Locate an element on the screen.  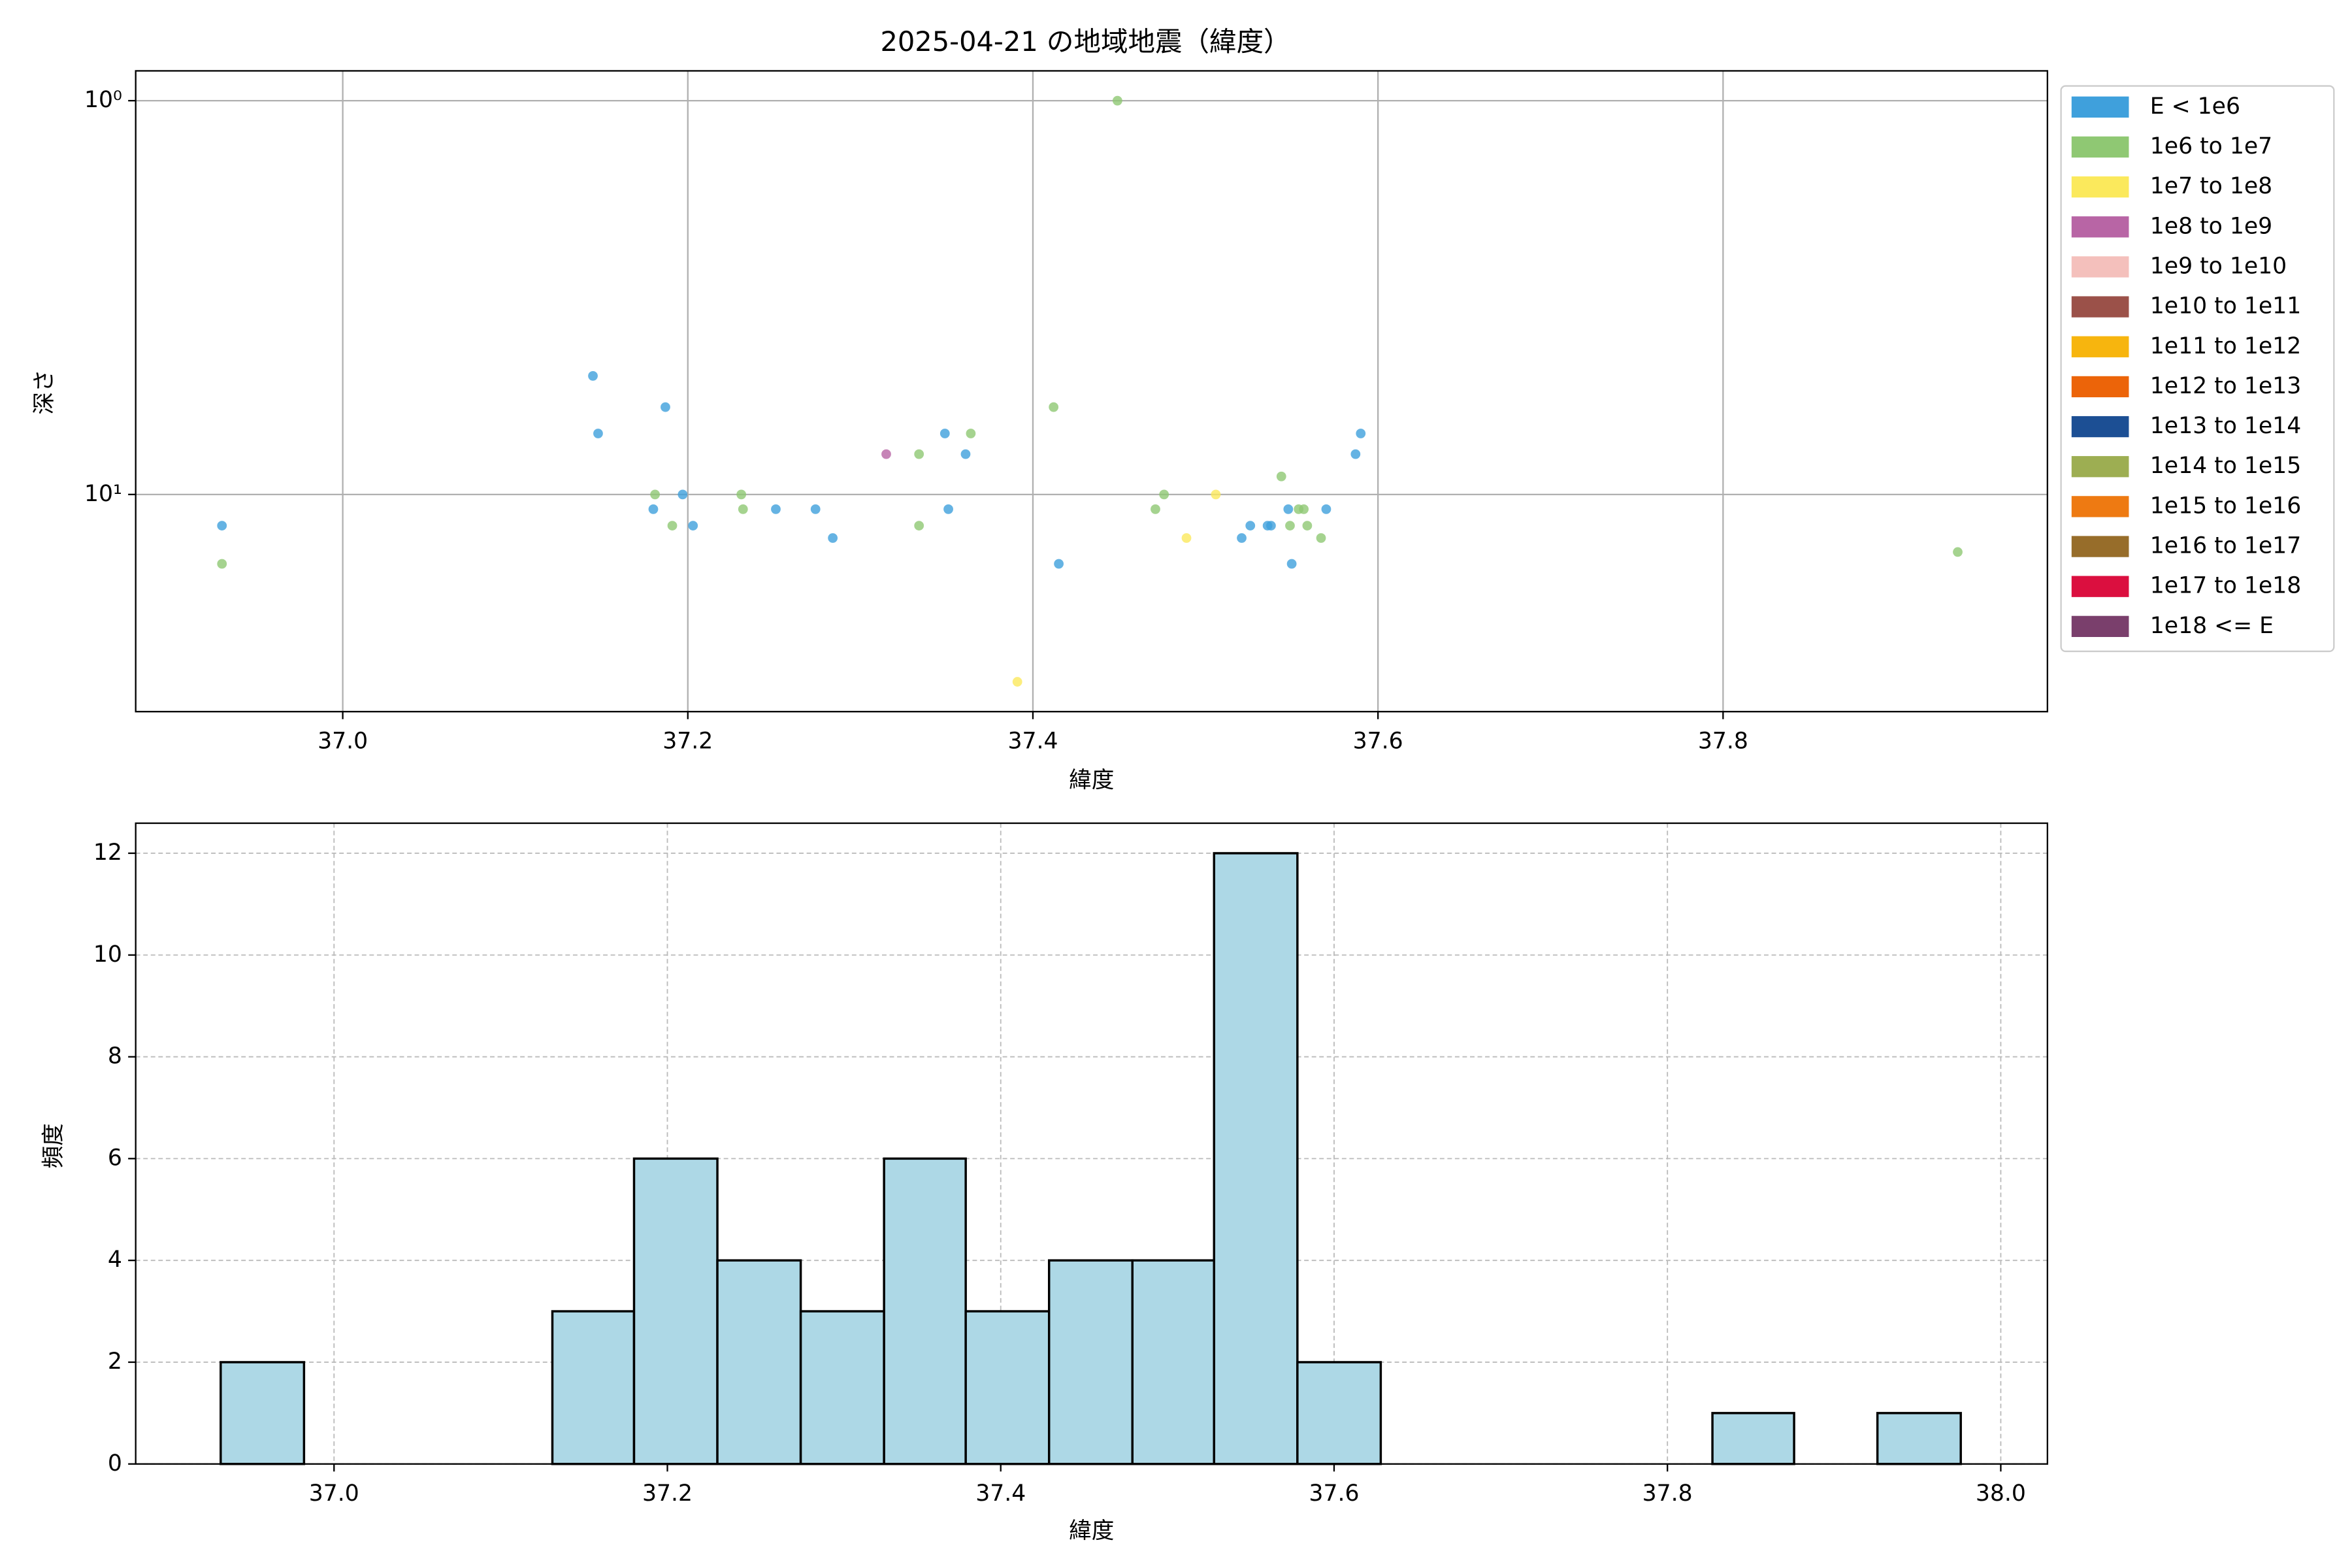
y-tick-label: 10¹ is located at coordinates (103, 494).